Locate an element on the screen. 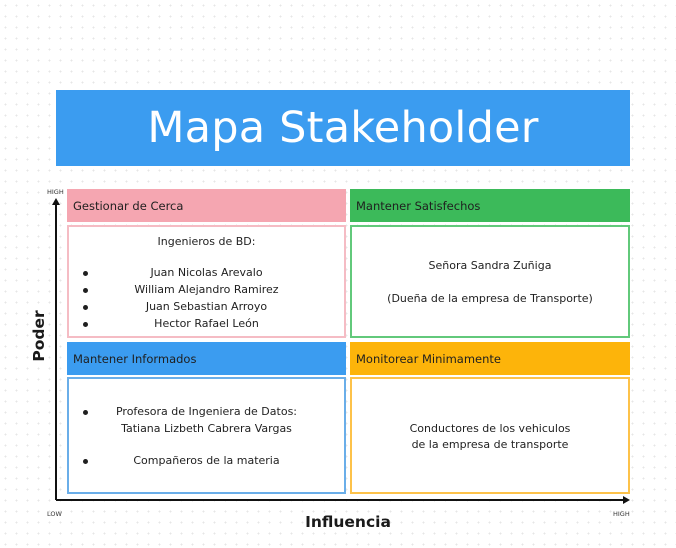 The width and height of the screenshot is (676, 548). x-axis-high-label: HIGH is located at coordinates (621, 514).